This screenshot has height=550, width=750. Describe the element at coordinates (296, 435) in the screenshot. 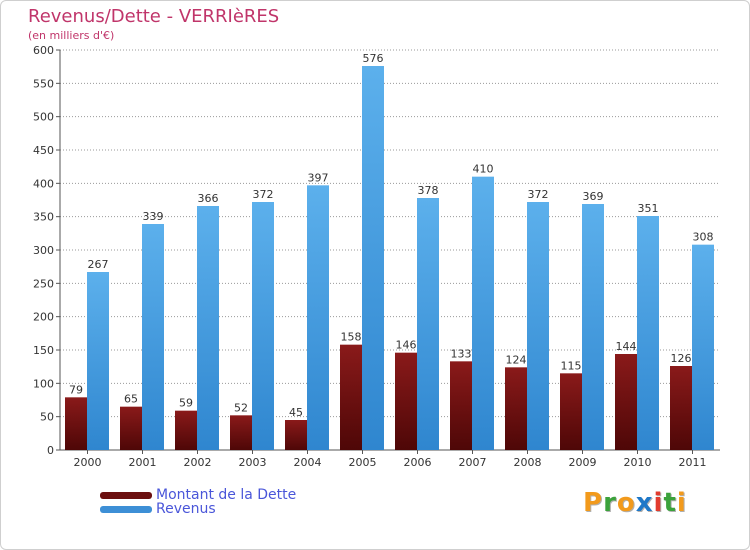

I see `bar-debt-2004` at that location.